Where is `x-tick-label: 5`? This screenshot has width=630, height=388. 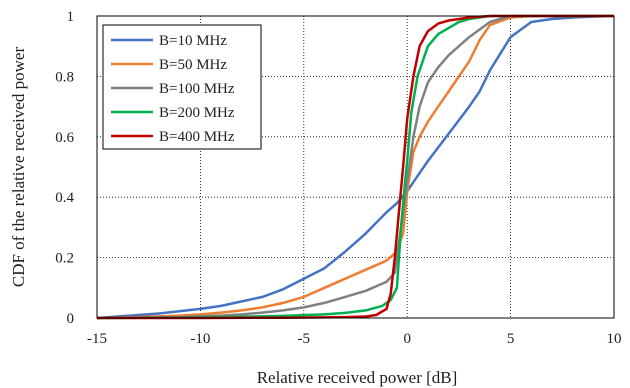 x-tick-label: 5 is located at coordinates (511, 339).